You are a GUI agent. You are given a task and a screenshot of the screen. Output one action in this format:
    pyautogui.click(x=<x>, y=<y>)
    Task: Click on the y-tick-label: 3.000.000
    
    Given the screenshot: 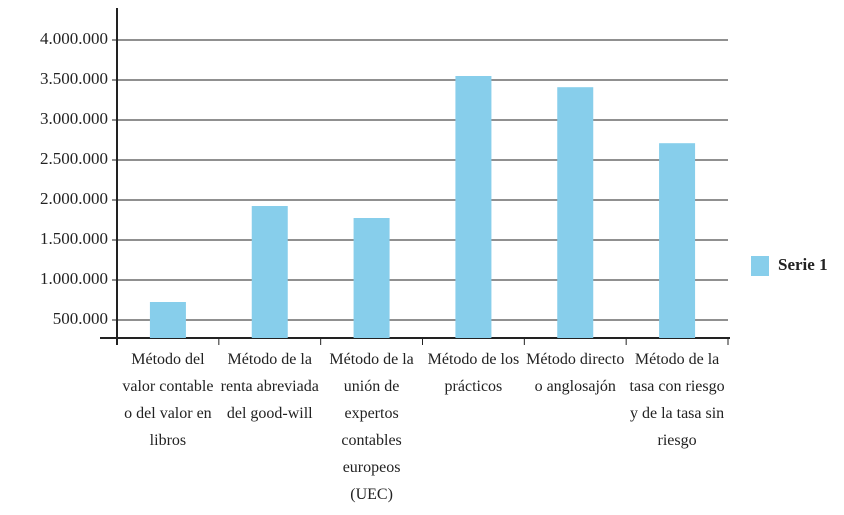 What is the action you would take?
    pyautogui.click(x=74, y=118)
    